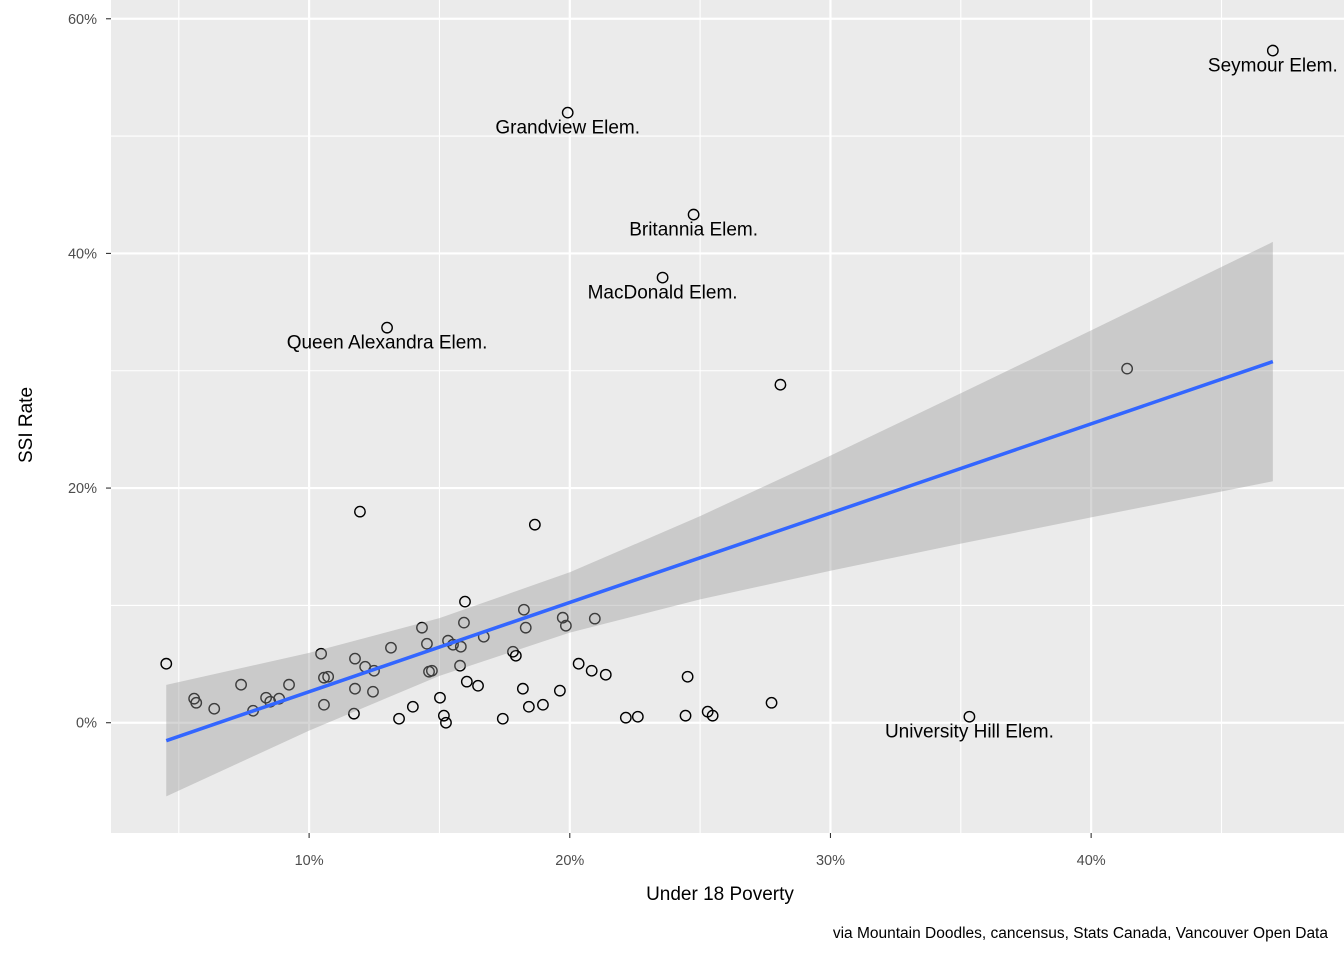 This screenshot has height=960, width=1344. What do you see at coordinates (569, 861) in the screenshot?
I see `x-tick-label: 20%` at bounding box center [569, 861].